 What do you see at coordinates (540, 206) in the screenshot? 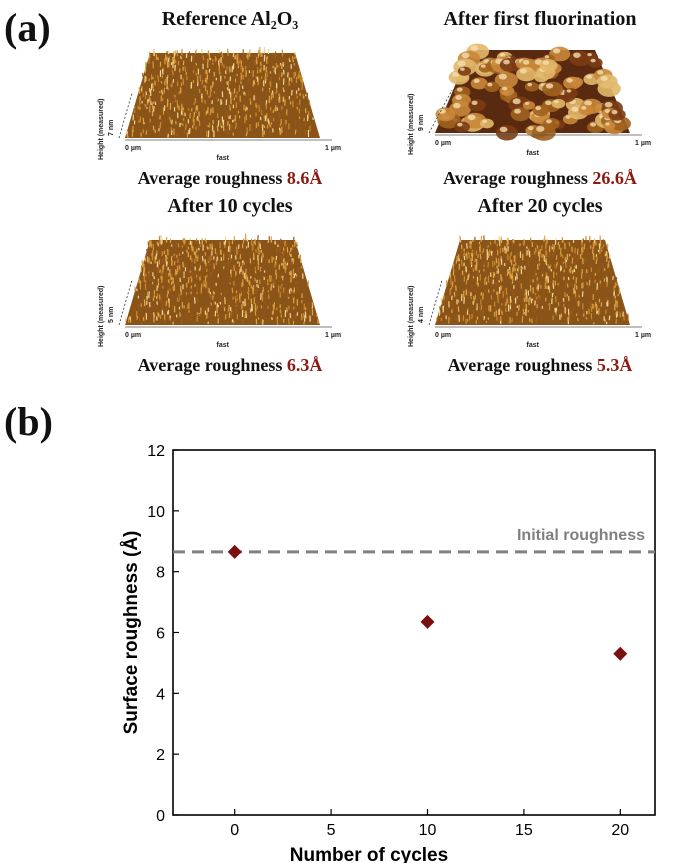
I see `afm-title: After 20 cycles` at bounding box center [540, 206].